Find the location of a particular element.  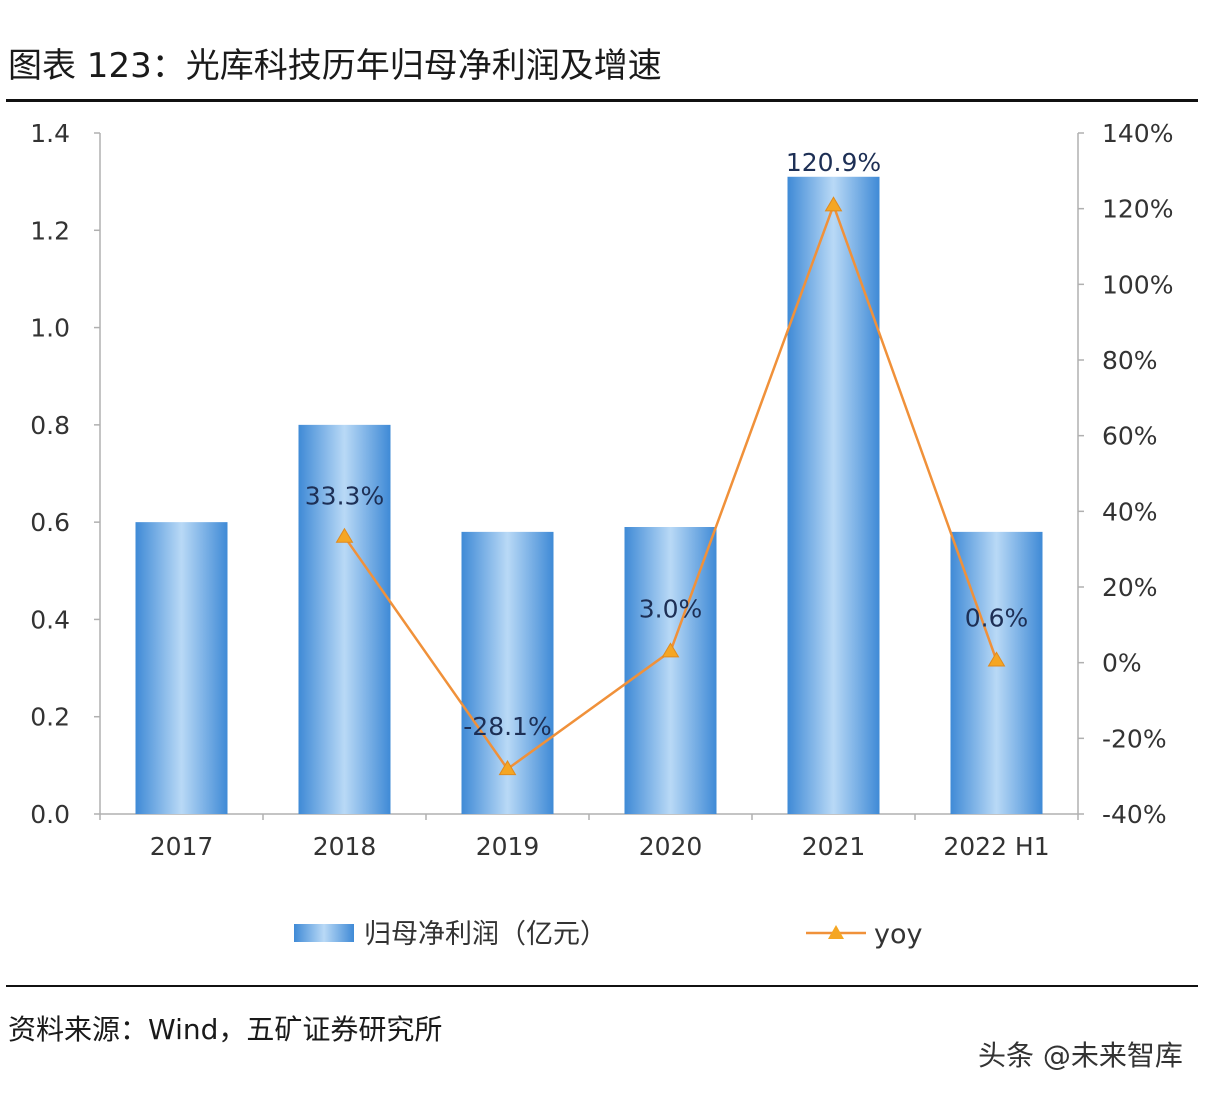

yoy-data-label: 33.3% is located at coordinates (344, 496).